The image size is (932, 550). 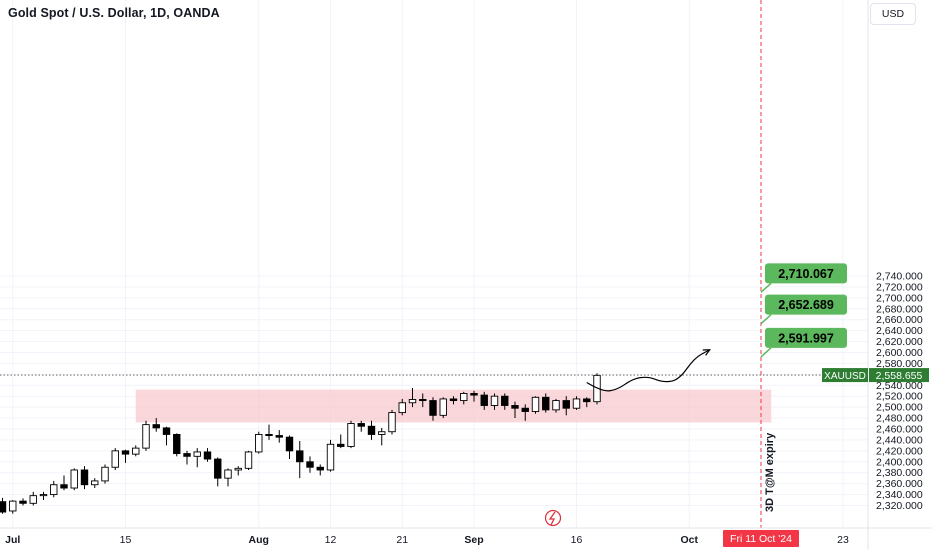 What do you see at coordinates (473, 540) in the screenshot?
I see `x-tick-label: Sep` at bounding box center [473, 540].